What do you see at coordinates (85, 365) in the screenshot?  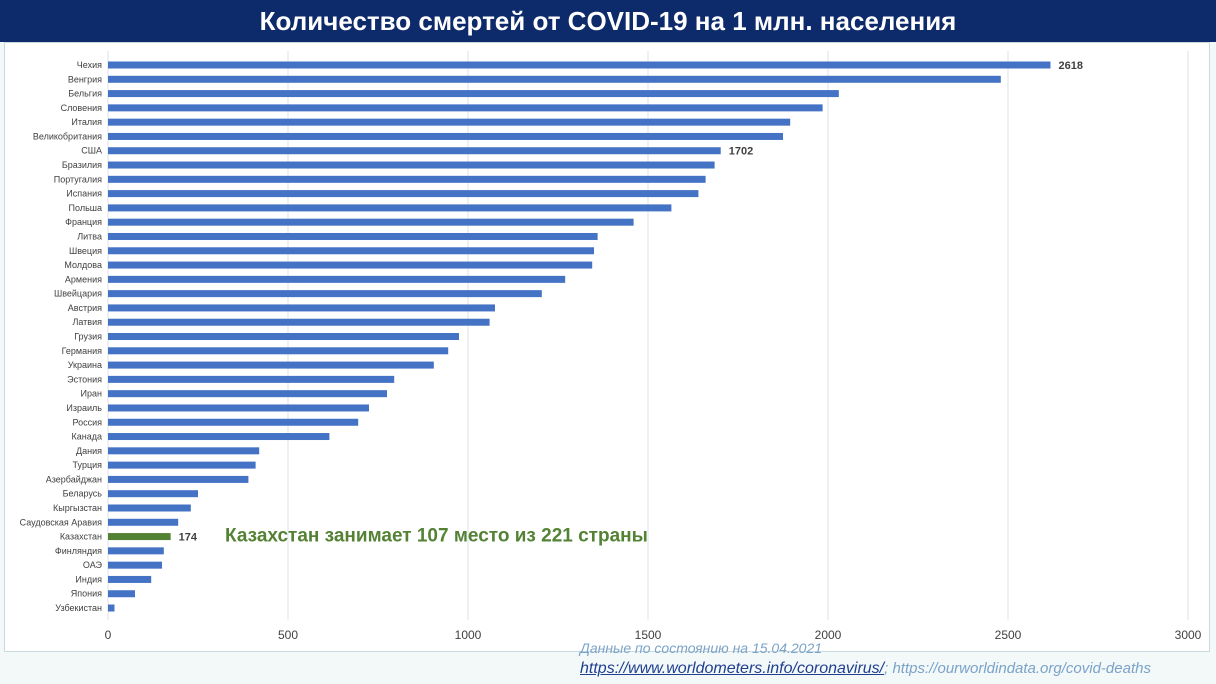 I see `category-label: Украина` at bounding box center [85, 365].